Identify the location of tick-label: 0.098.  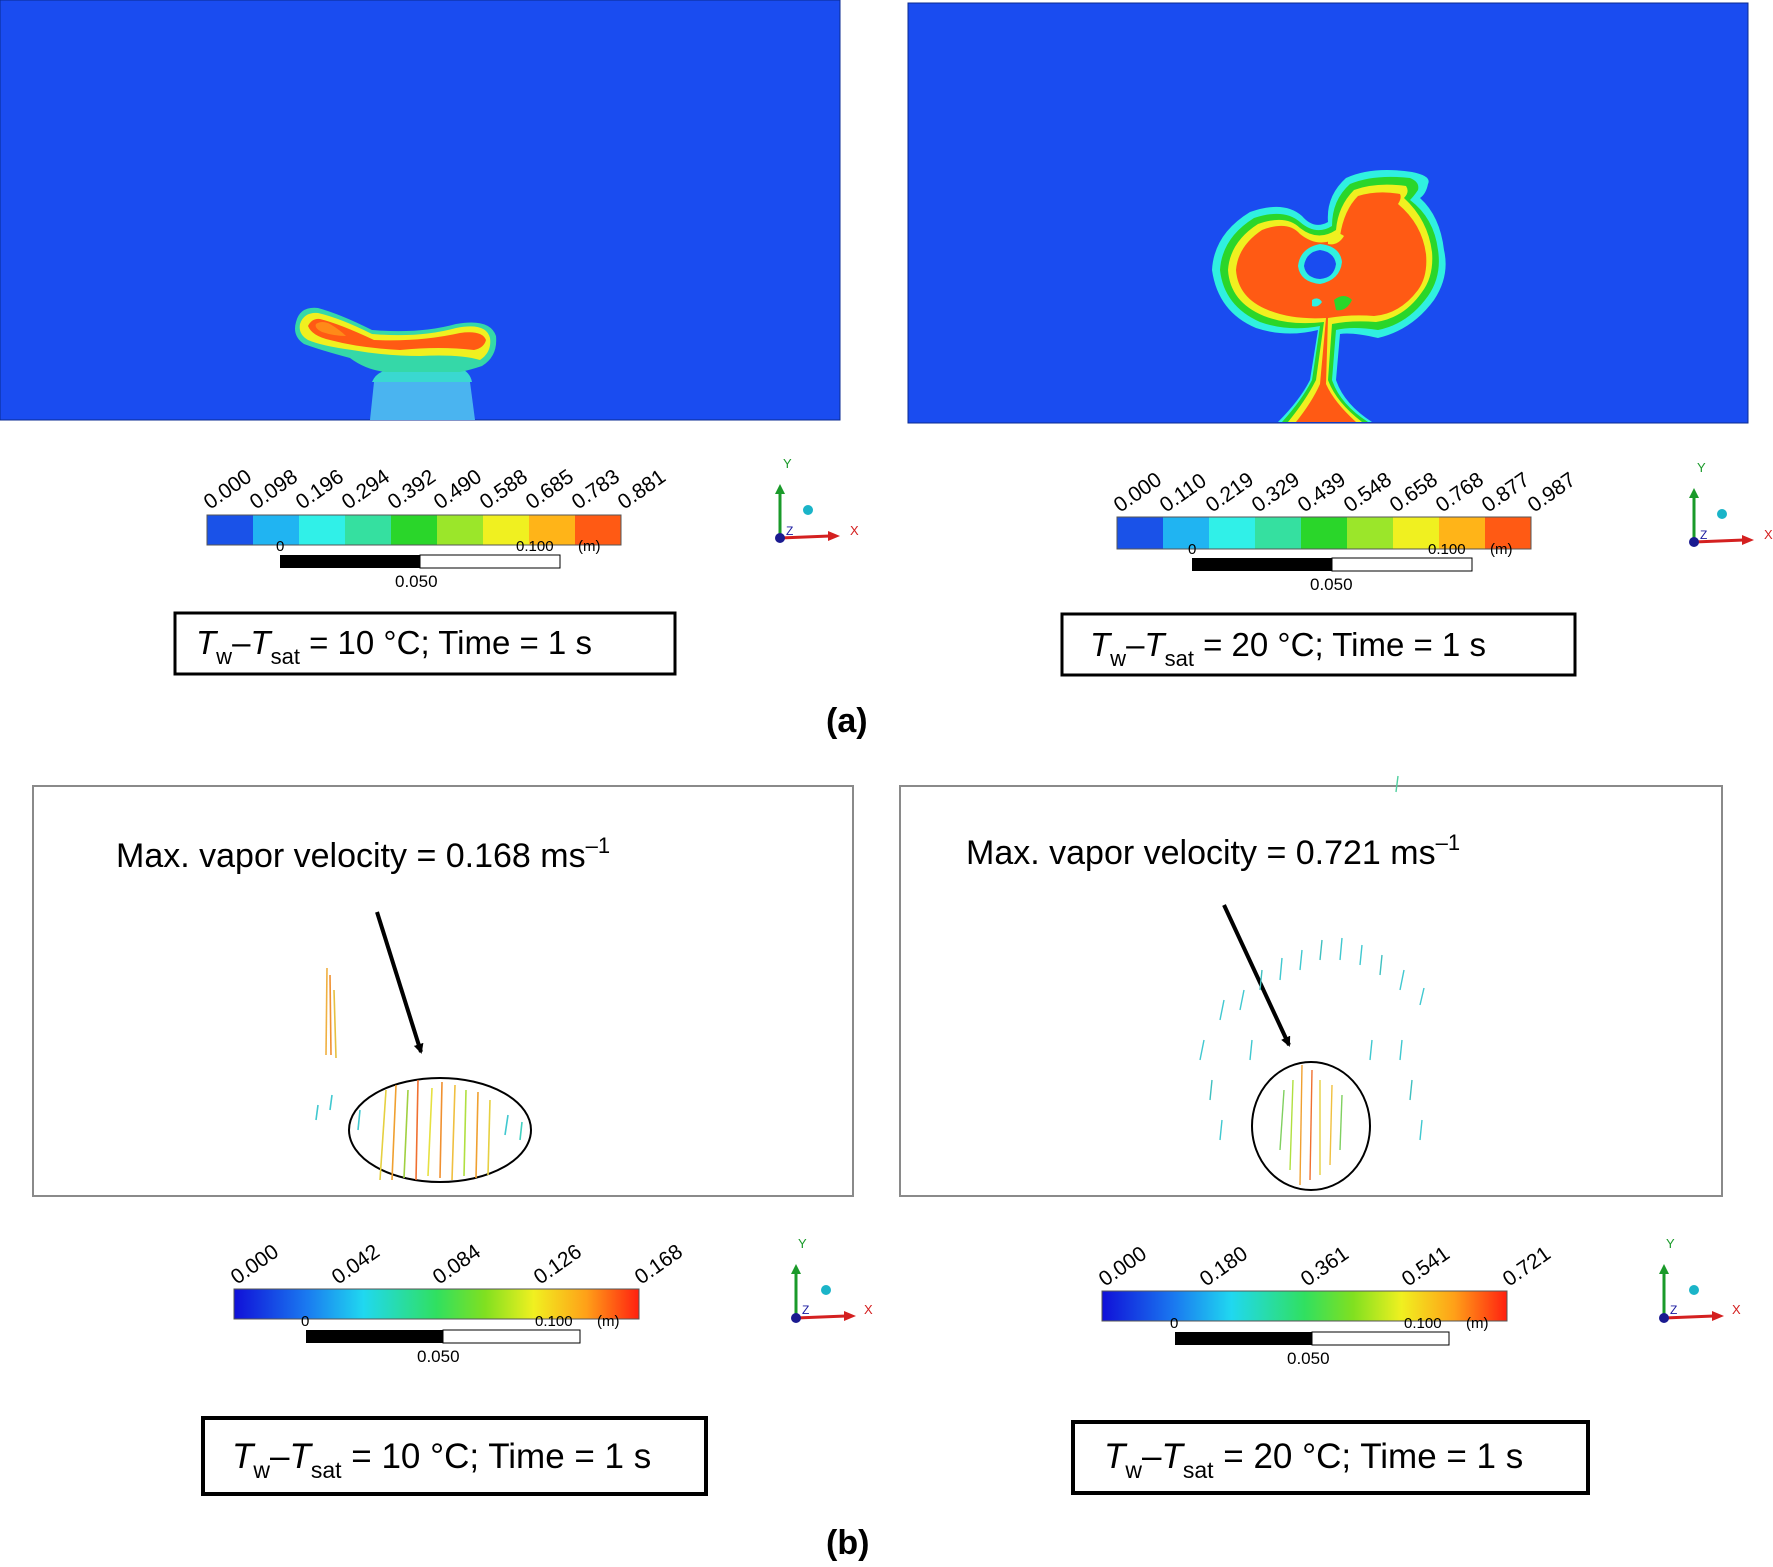
(274, 489).